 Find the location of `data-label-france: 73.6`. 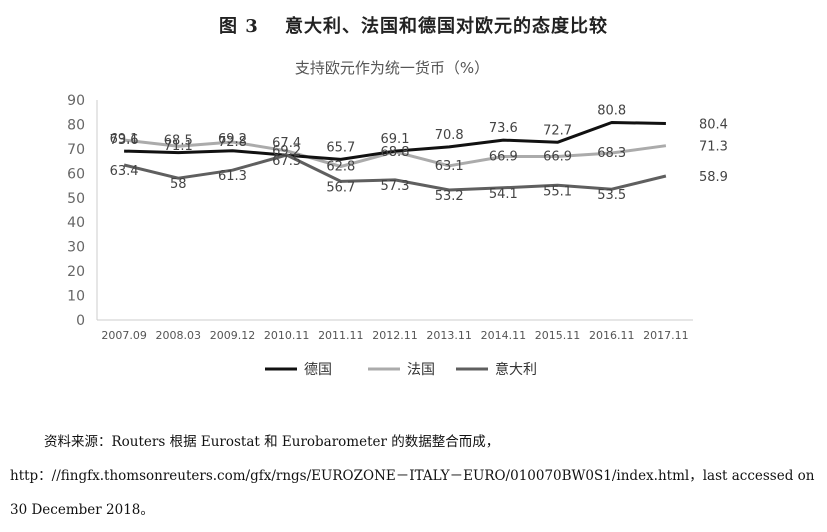

data-label-france: 73.6 is located at coordinates (124, 140).